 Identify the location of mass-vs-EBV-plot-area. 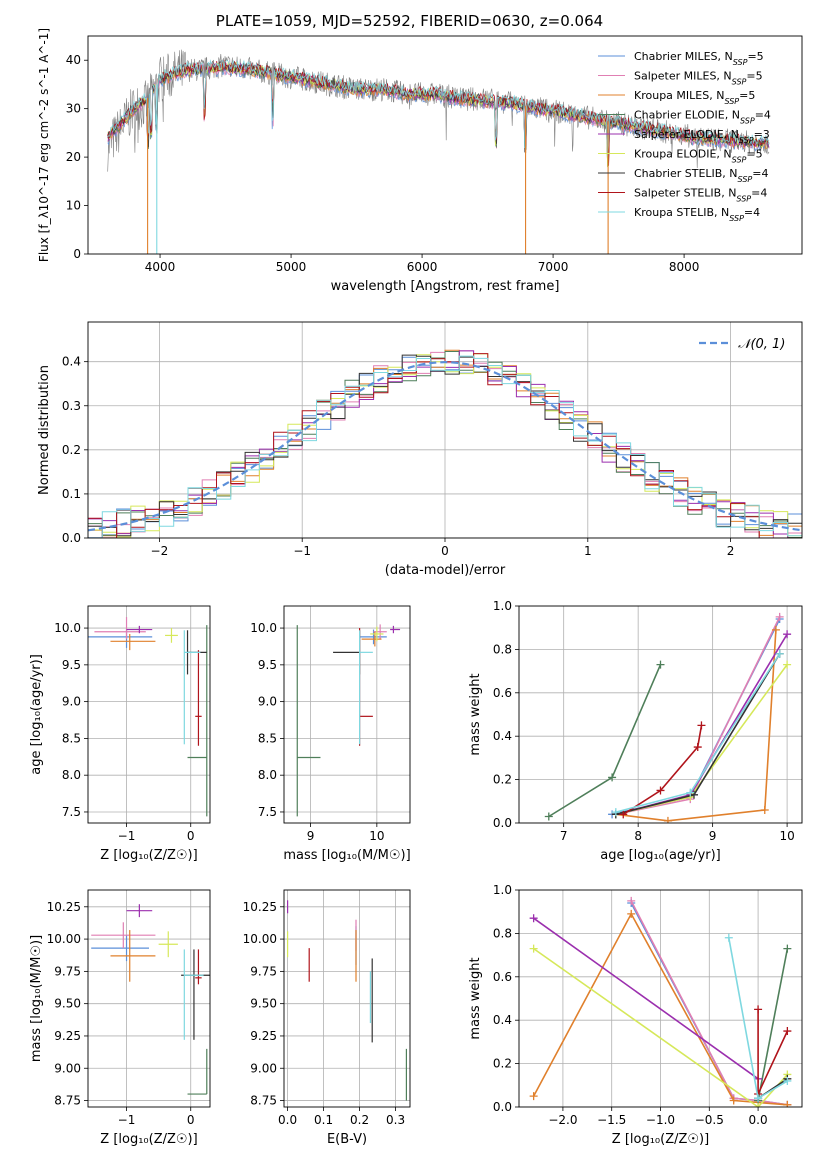
(347, 998).